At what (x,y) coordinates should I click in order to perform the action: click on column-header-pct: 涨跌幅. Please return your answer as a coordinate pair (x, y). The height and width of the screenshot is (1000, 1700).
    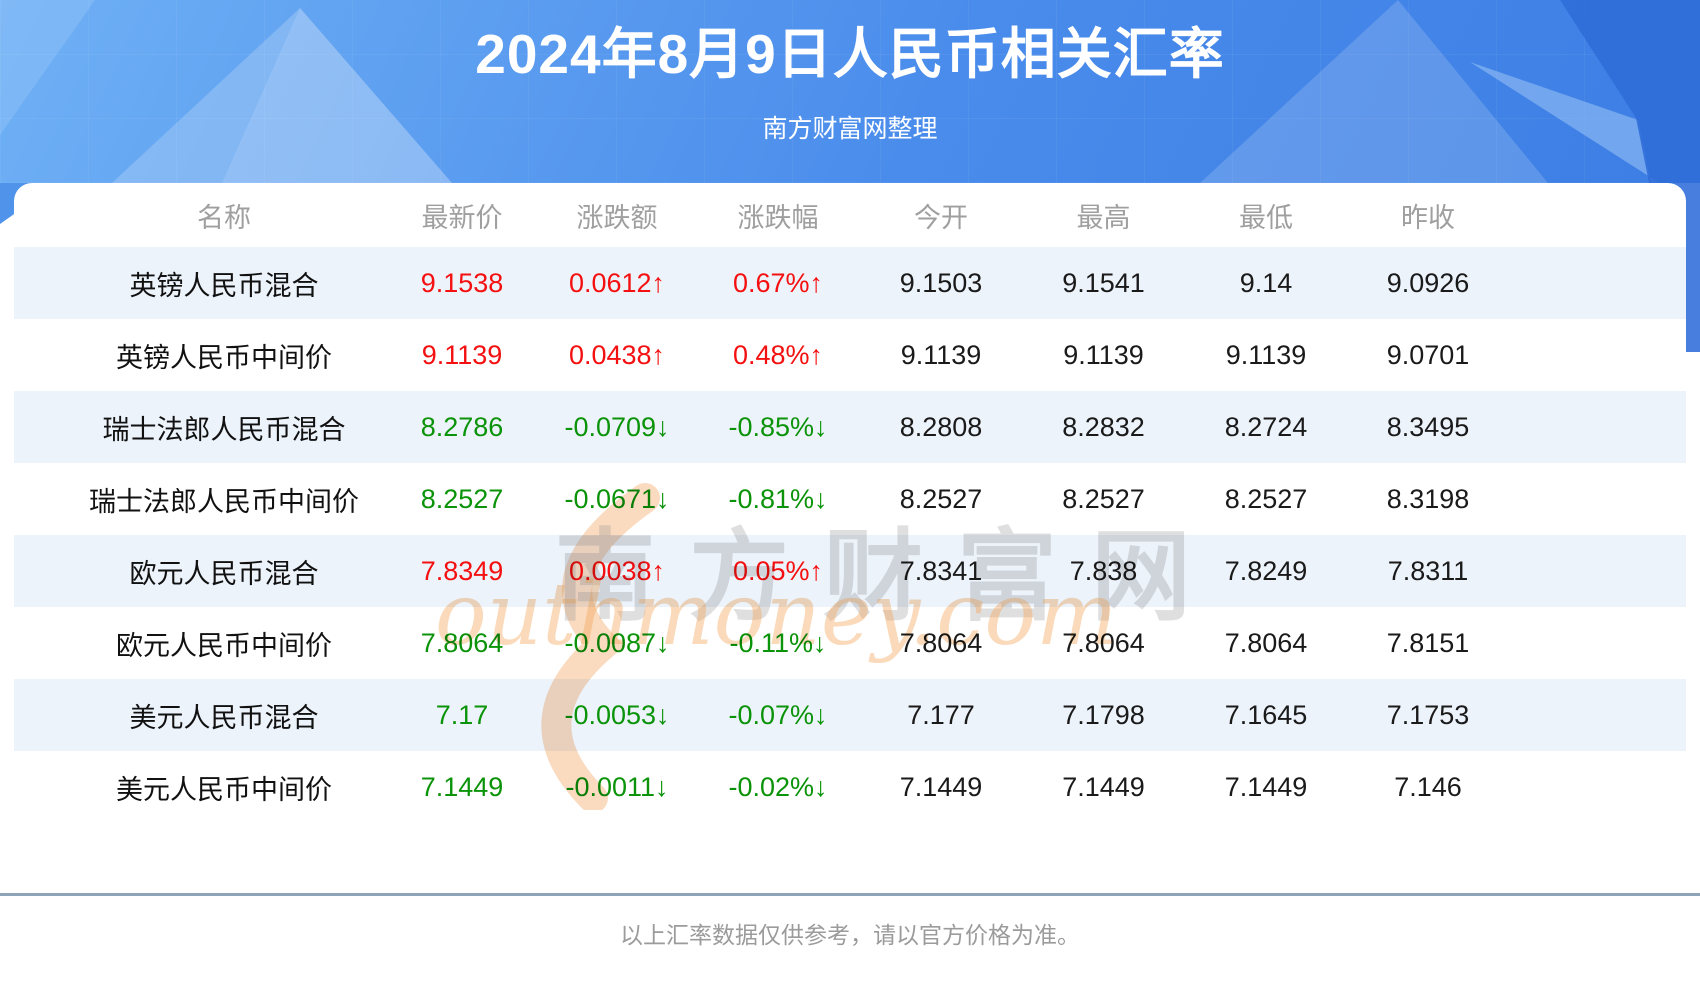
    Looking at the image, I should click on (778, 217).